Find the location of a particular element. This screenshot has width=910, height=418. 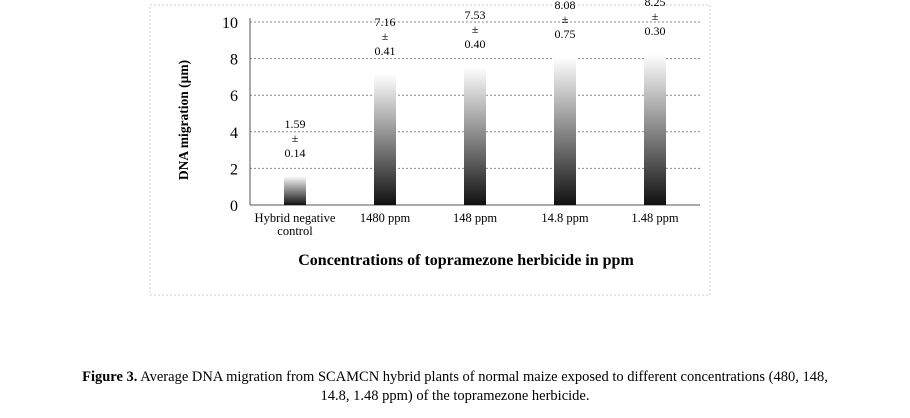

caption-label: Figure 3. is located at coordinates (110, 377).